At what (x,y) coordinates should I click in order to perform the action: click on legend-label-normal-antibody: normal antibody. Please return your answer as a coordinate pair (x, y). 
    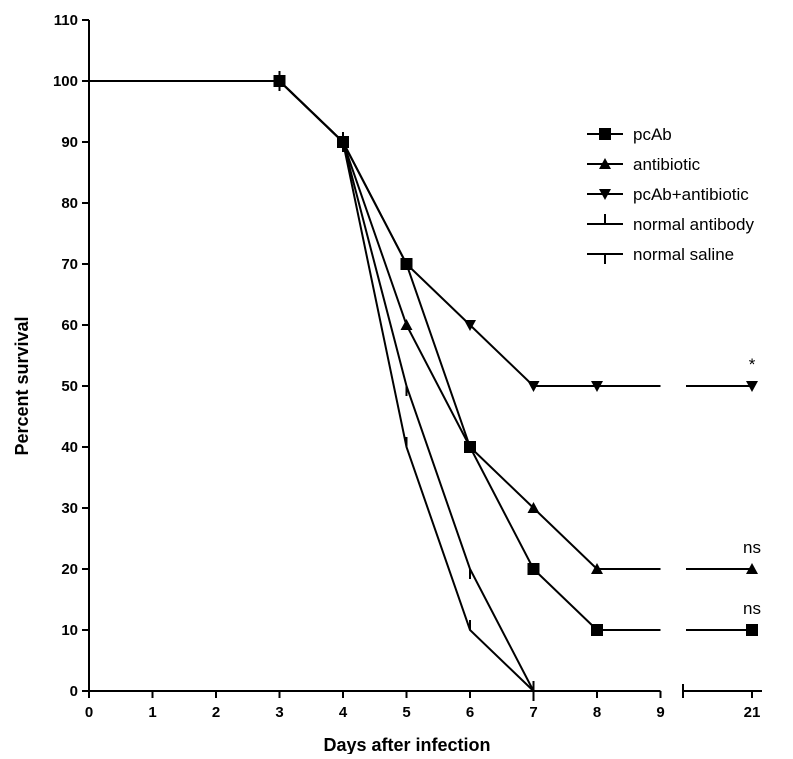
    Looking at the image, I should click on (693, 224).